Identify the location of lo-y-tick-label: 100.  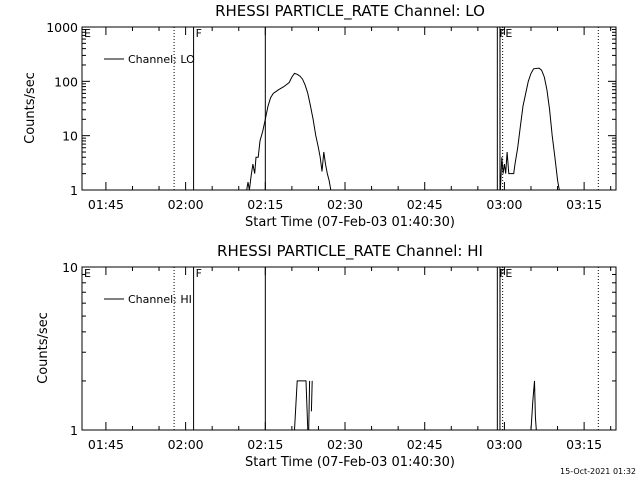
(66, 81).